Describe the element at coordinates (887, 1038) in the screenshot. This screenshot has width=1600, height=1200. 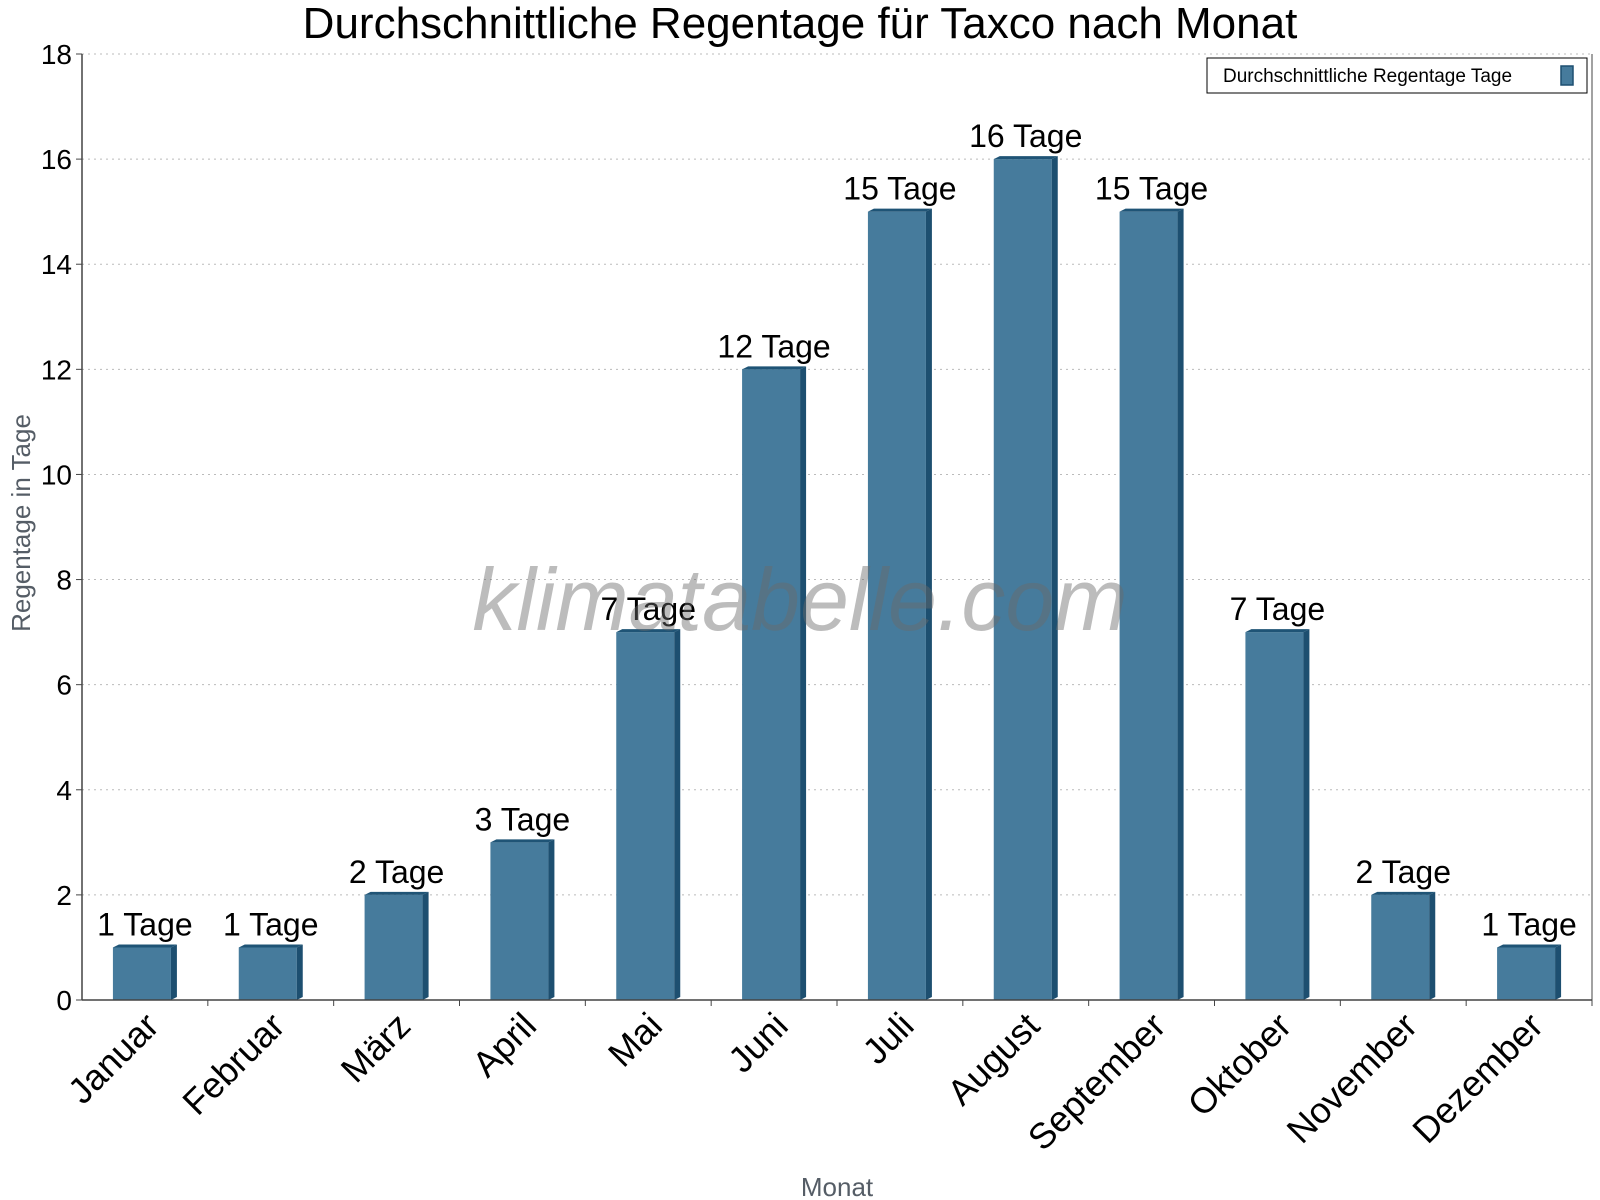
I see `x-tick-label-7: Juli` at that location.